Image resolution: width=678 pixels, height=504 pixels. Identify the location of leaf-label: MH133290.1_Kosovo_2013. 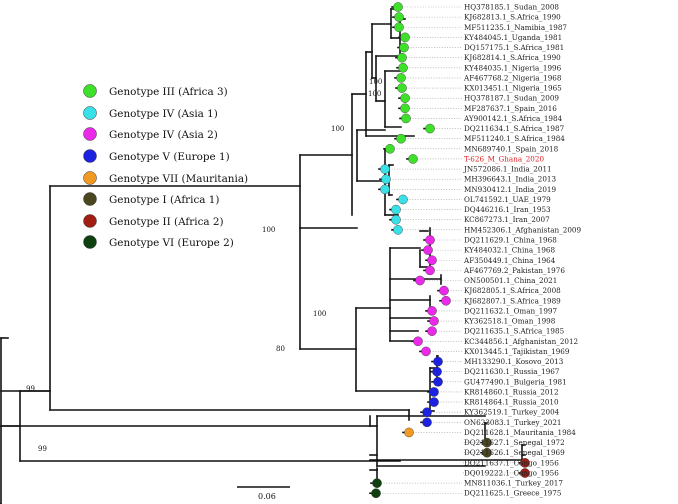
(514, 361).